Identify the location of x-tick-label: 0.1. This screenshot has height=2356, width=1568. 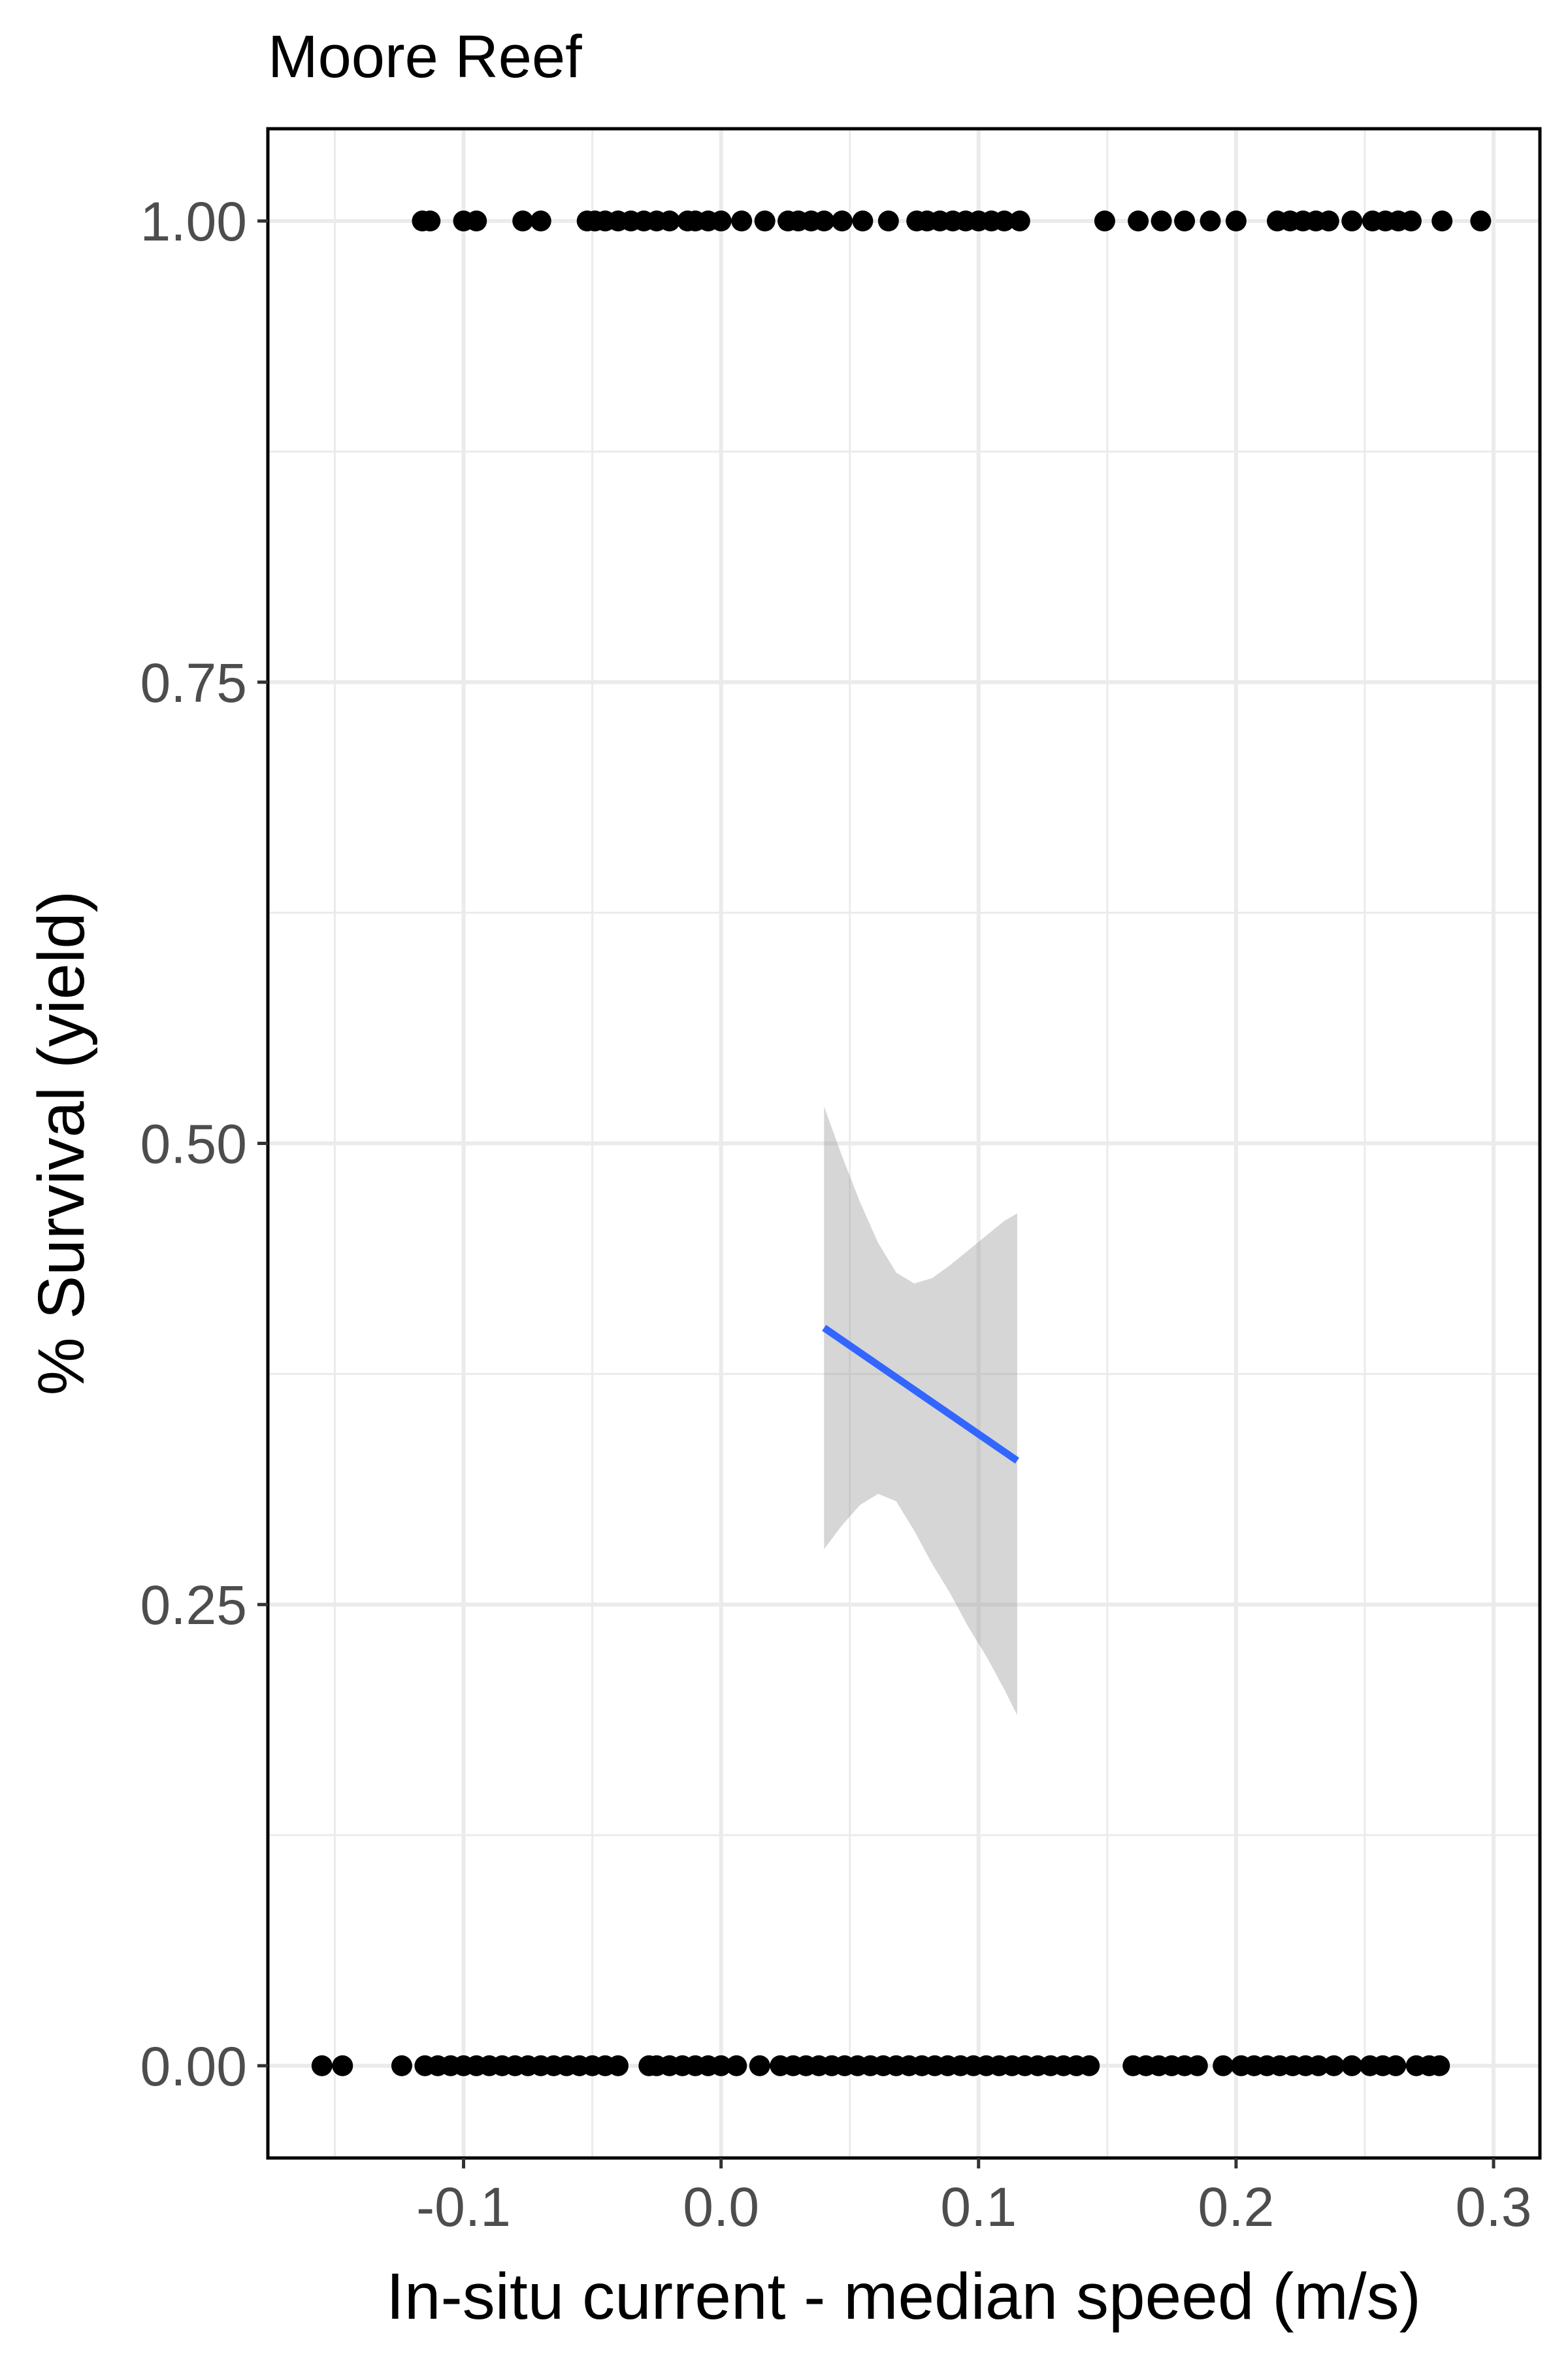
(978, 2207).